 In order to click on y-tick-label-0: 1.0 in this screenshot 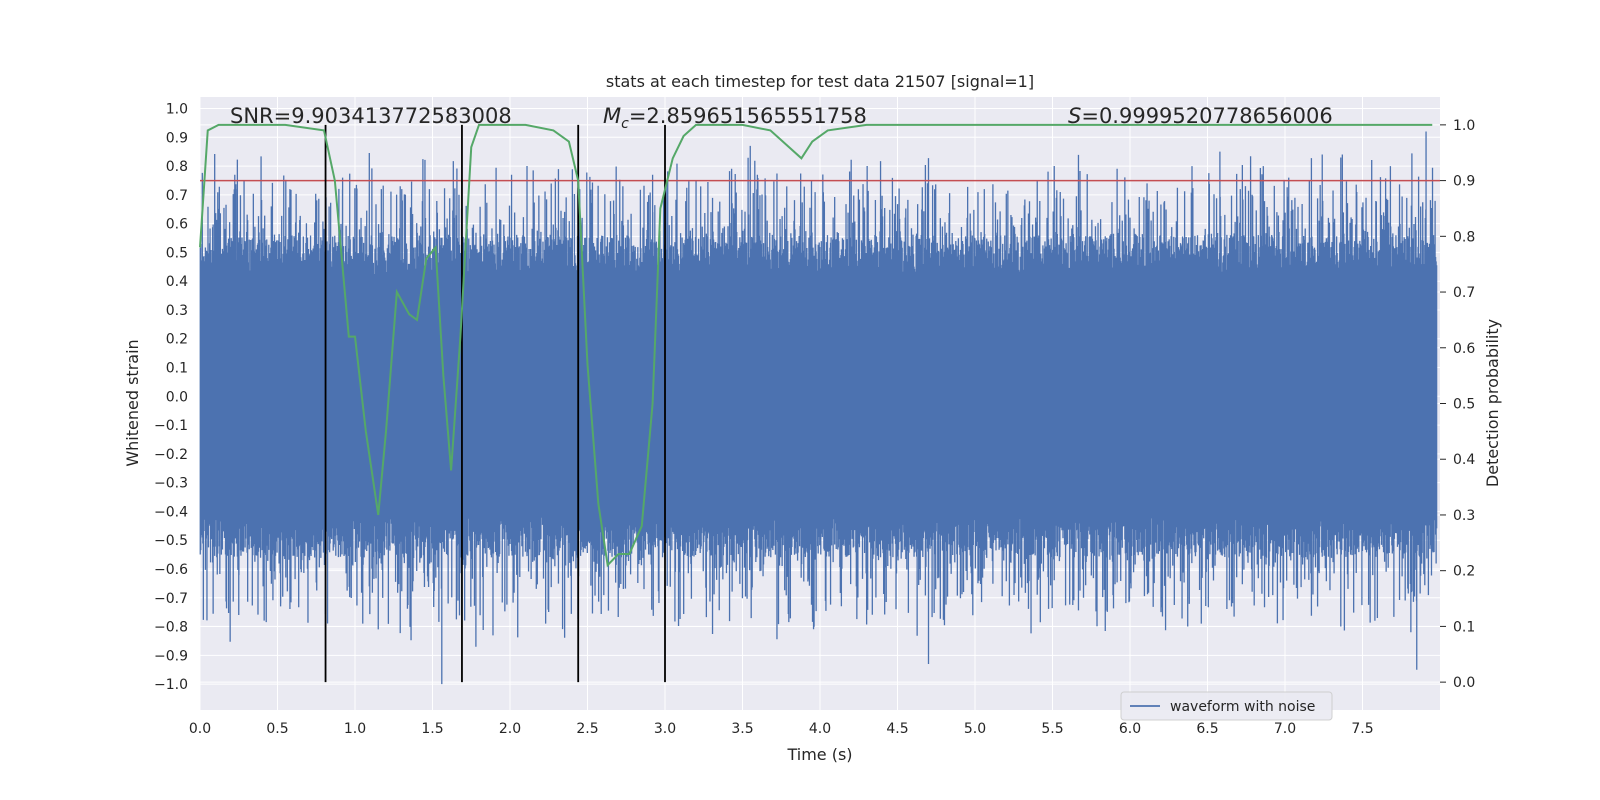, I will do `click(177, 110)`.